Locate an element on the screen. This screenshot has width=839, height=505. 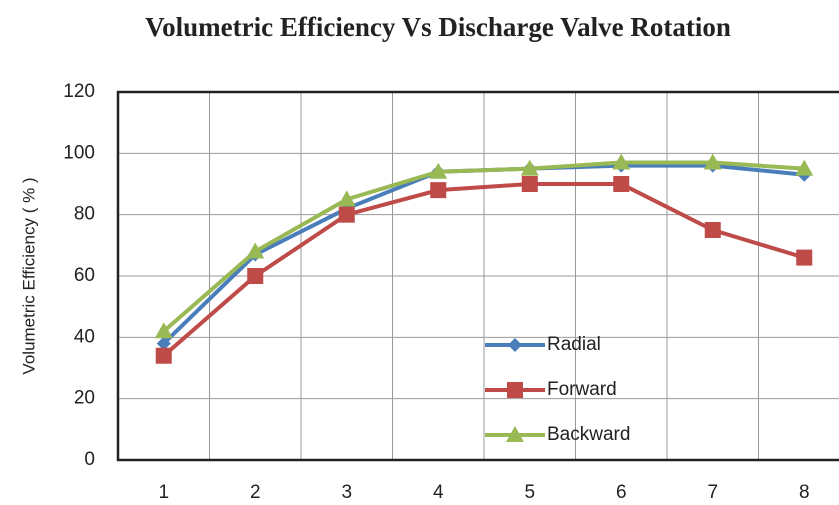
y-tick-label: 120 is located at coordinates (79, 91).